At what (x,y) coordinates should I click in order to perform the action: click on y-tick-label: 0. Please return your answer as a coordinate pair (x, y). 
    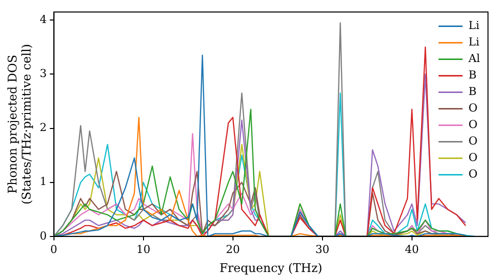
    Looking at the image, I should click on (43, 235).